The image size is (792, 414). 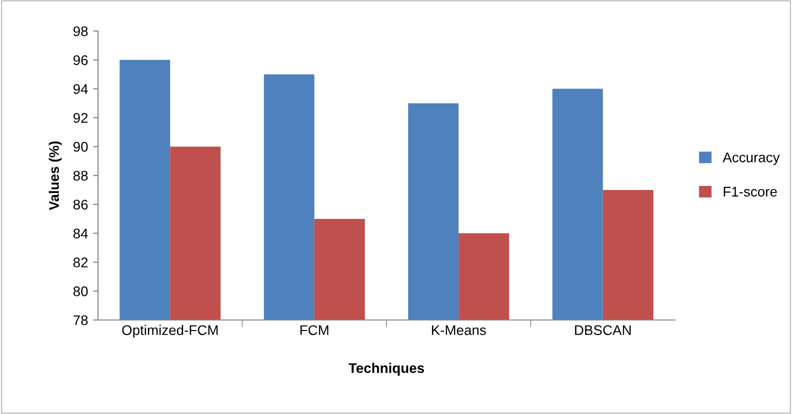 I want to click on legend-label: F1-score, so click(x=750, y=191).